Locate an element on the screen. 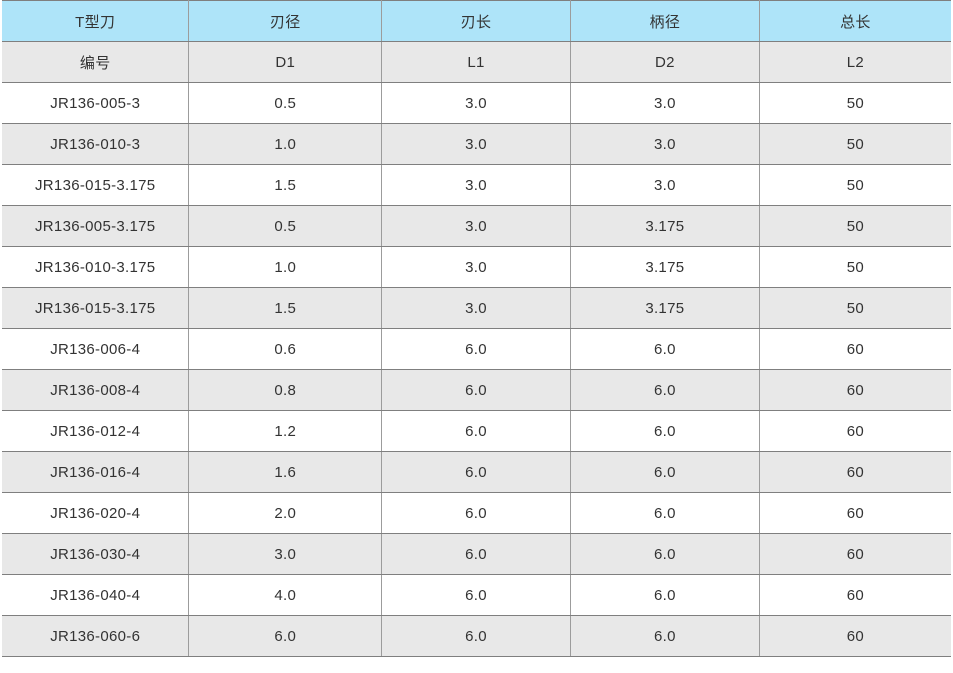  table-row: JR136-060-6 6.0 6.0 6.0 60 is located at coordinates (476, 636).